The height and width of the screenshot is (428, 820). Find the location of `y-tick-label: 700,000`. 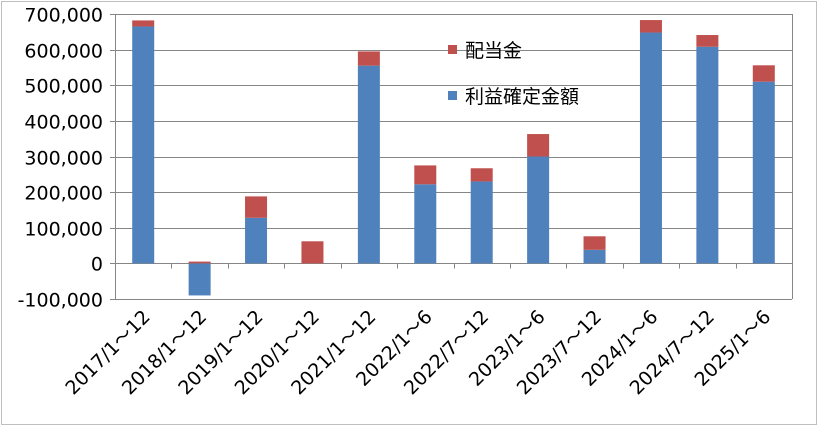

y-tick-label: 700,000 is located at coordinates (63, 16).